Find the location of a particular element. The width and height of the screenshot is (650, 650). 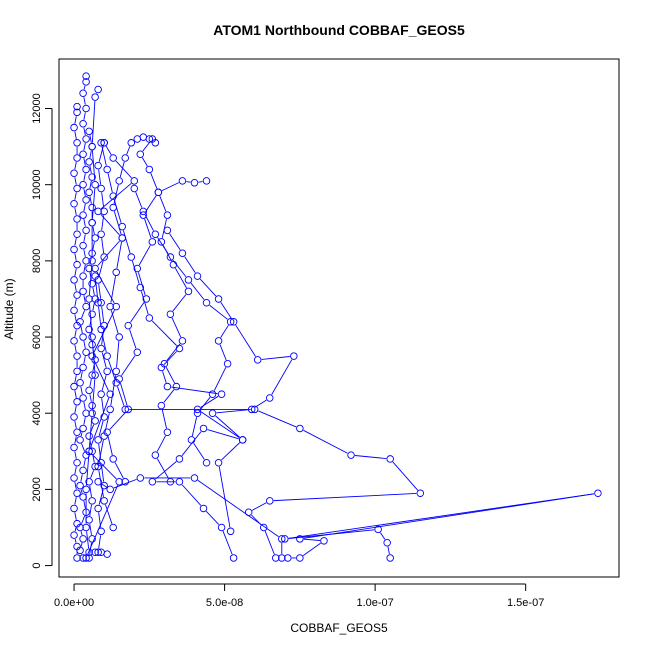

y-tick-label: 6000 is located at coordinates (37, 337).